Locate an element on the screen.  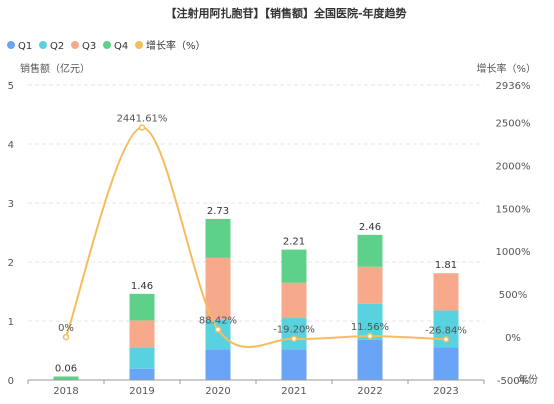
legend-label-q4: Q4 is located at coordinates (121, 46).